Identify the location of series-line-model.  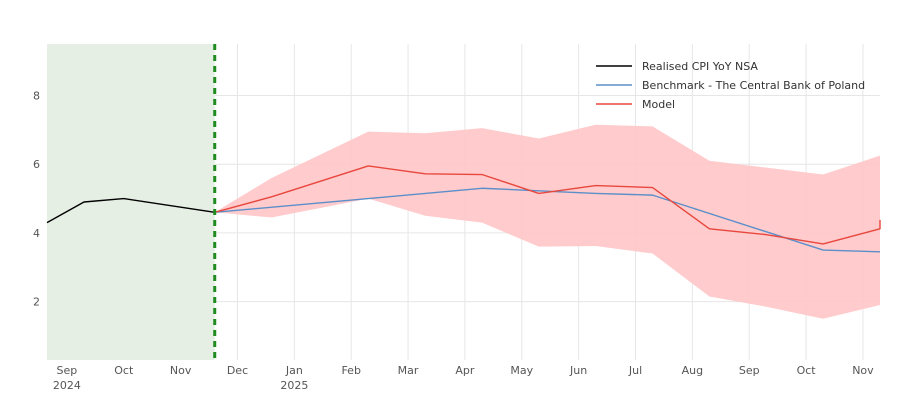
(547, 205).